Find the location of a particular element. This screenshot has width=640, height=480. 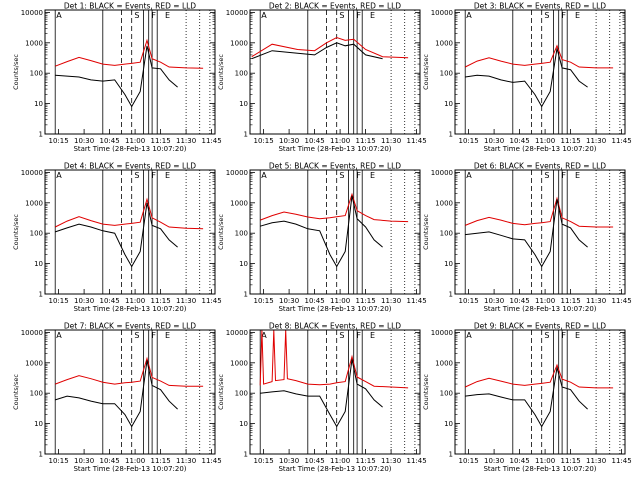

chart-title: Det 1: BLACK = Events, RED = LLD is located at coordinates (130, 6).